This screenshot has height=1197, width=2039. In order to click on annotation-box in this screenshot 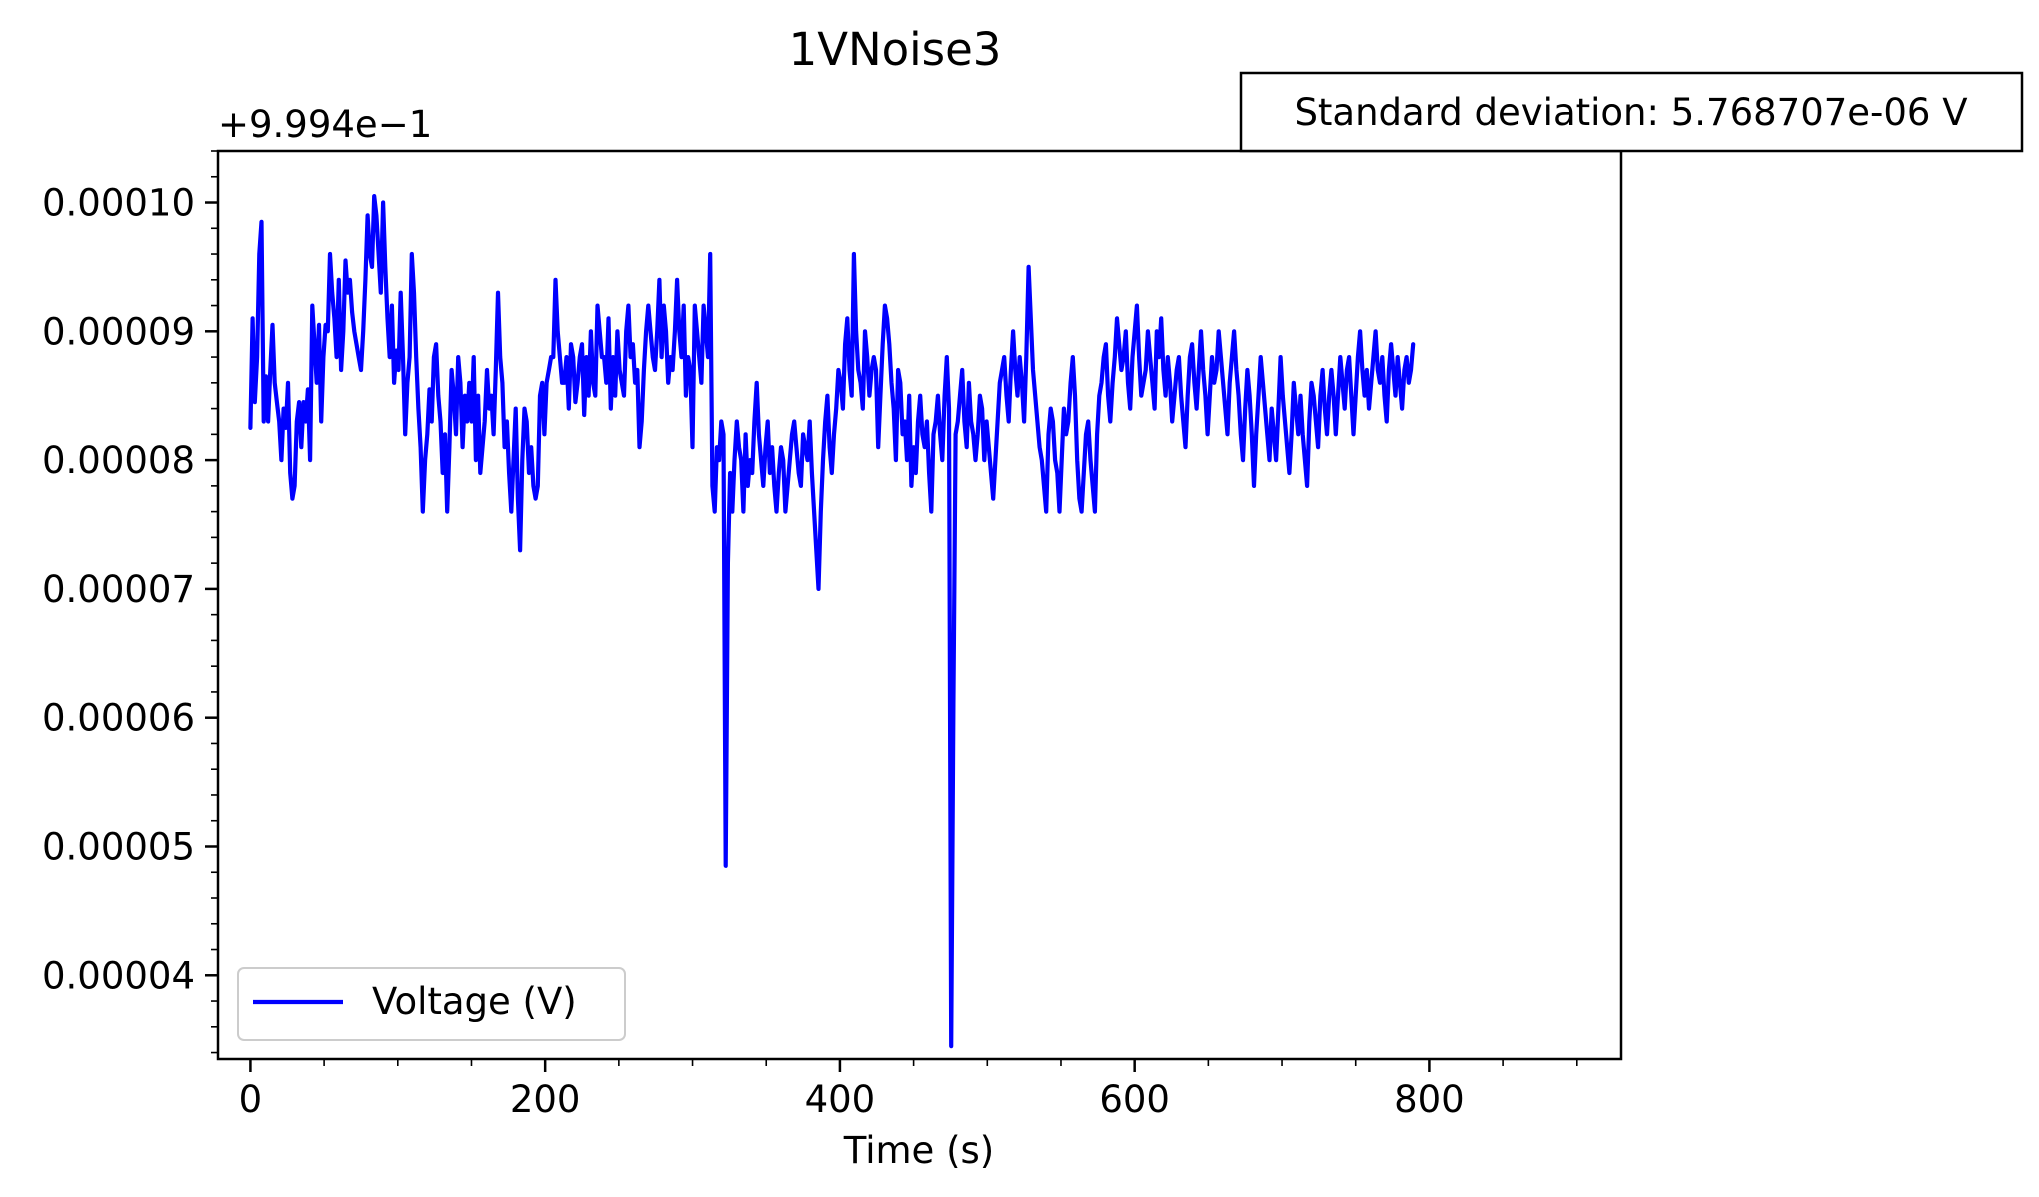, I will do `click(1631, 112)`.